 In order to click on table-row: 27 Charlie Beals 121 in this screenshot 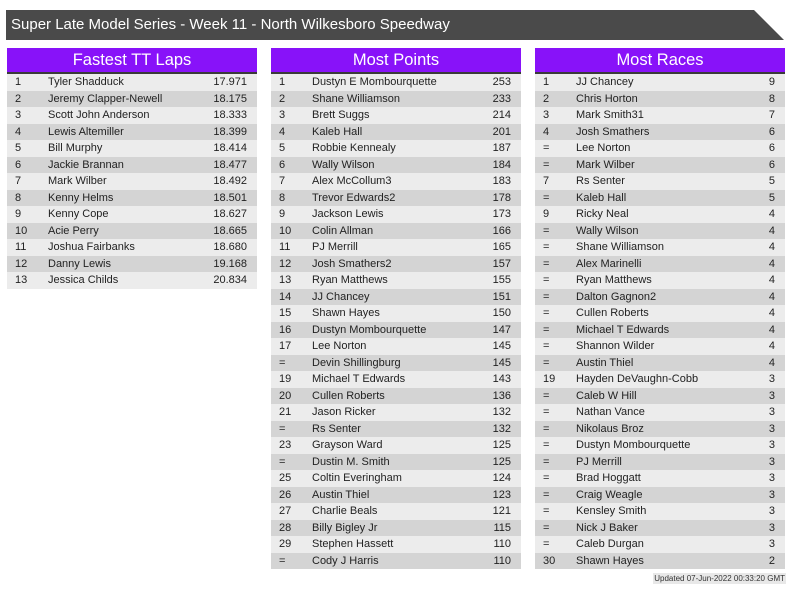, I will do `click(396, 511)`.